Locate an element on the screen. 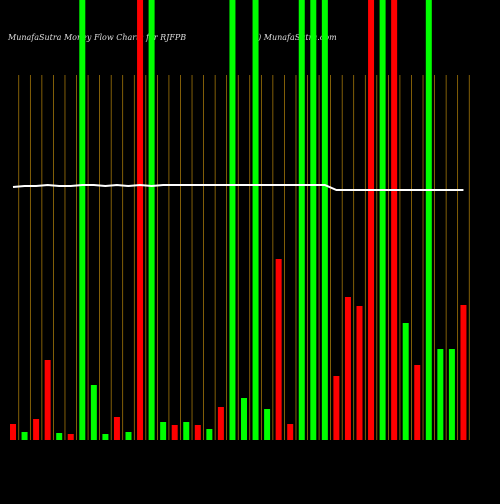 The image size is (500, 504). chart-subtitle: () MunafaSutra.com is located at coordinates (296, 37).